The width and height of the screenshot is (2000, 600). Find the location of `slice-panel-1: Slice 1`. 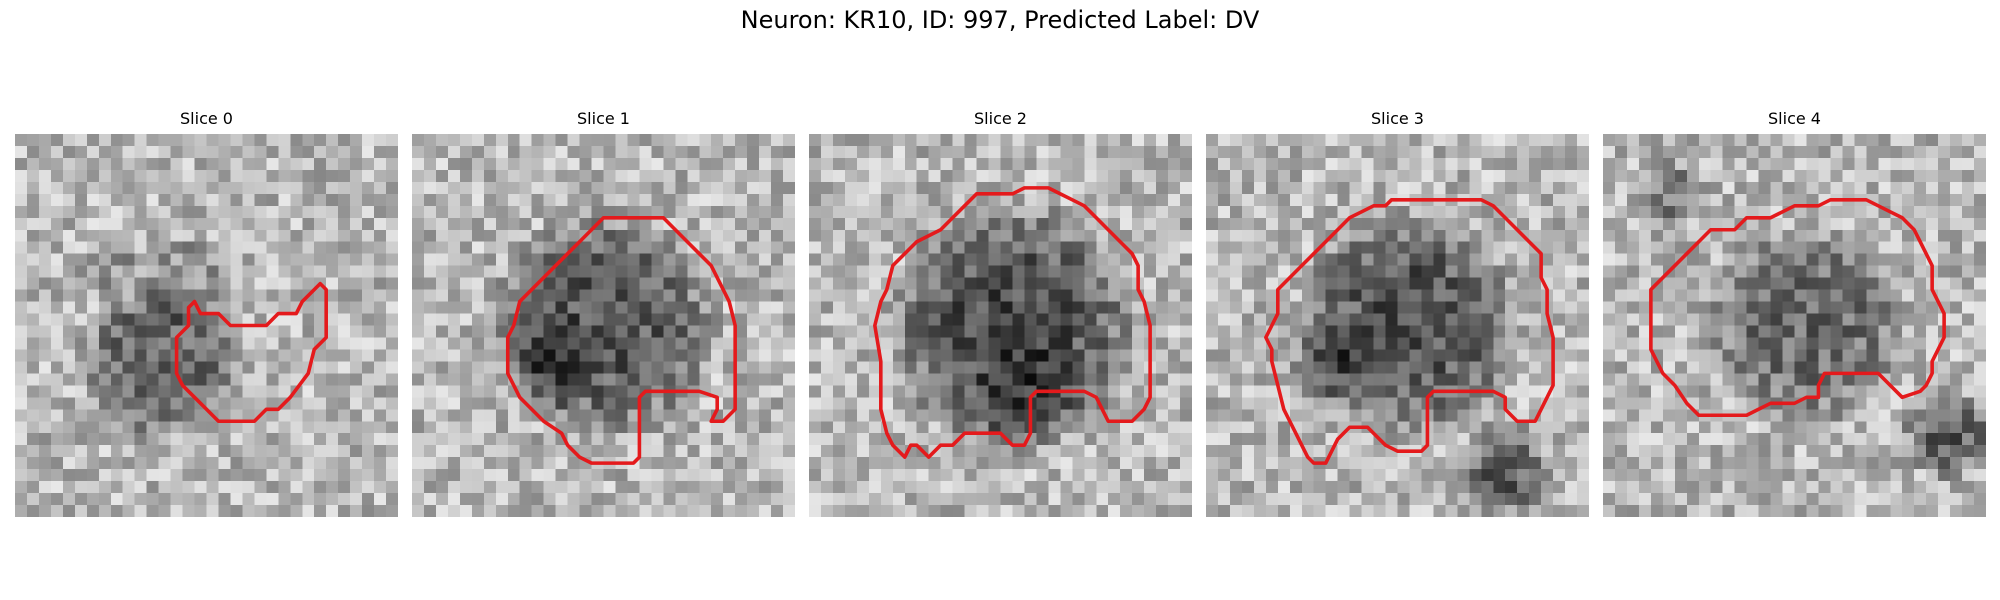

slice-panel-1: Slice 1 is located at coordinates (603, 314).